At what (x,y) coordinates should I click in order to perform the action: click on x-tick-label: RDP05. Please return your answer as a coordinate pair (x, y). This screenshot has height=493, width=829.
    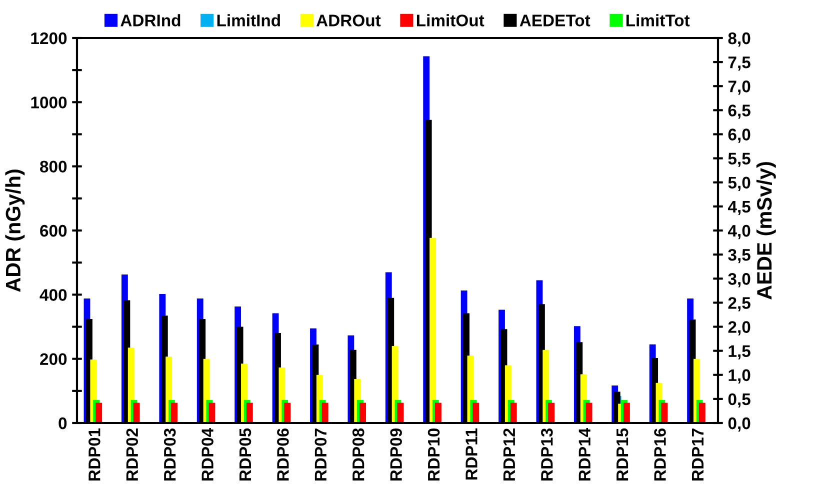
    Looking at the image, I should click on (245, 454).